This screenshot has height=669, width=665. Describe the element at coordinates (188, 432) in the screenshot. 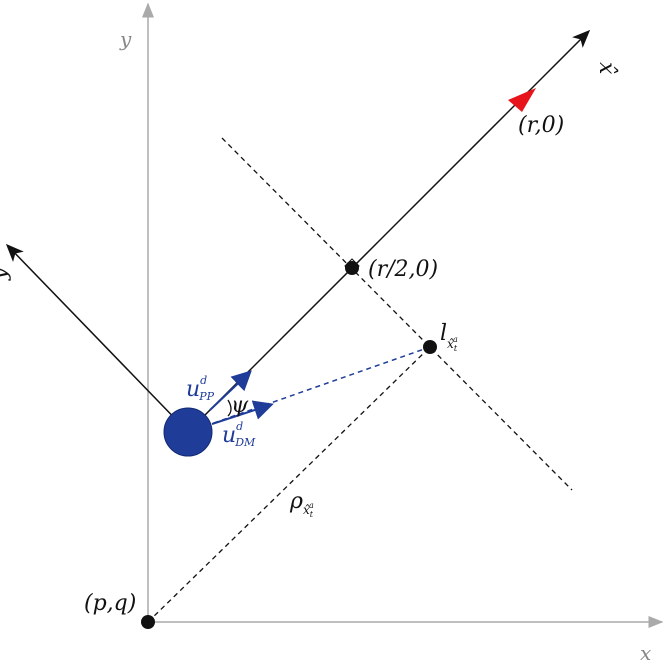

I see `robot` at that location.